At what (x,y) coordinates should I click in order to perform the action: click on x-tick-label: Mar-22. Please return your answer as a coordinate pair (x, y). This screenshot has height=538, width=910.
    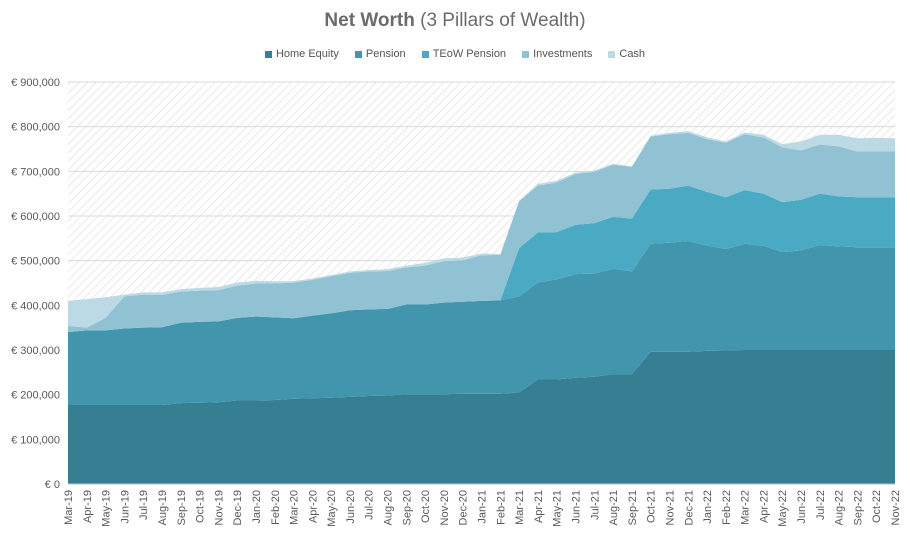
    Looking at the image, I should click on (746, 507).